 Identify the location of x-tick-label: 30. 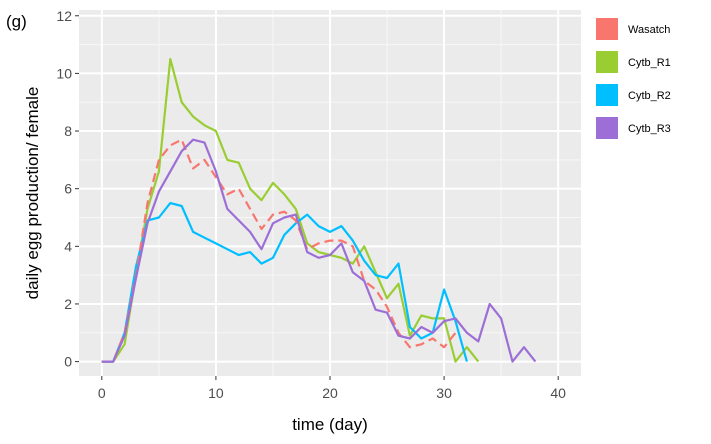
(444, 393).